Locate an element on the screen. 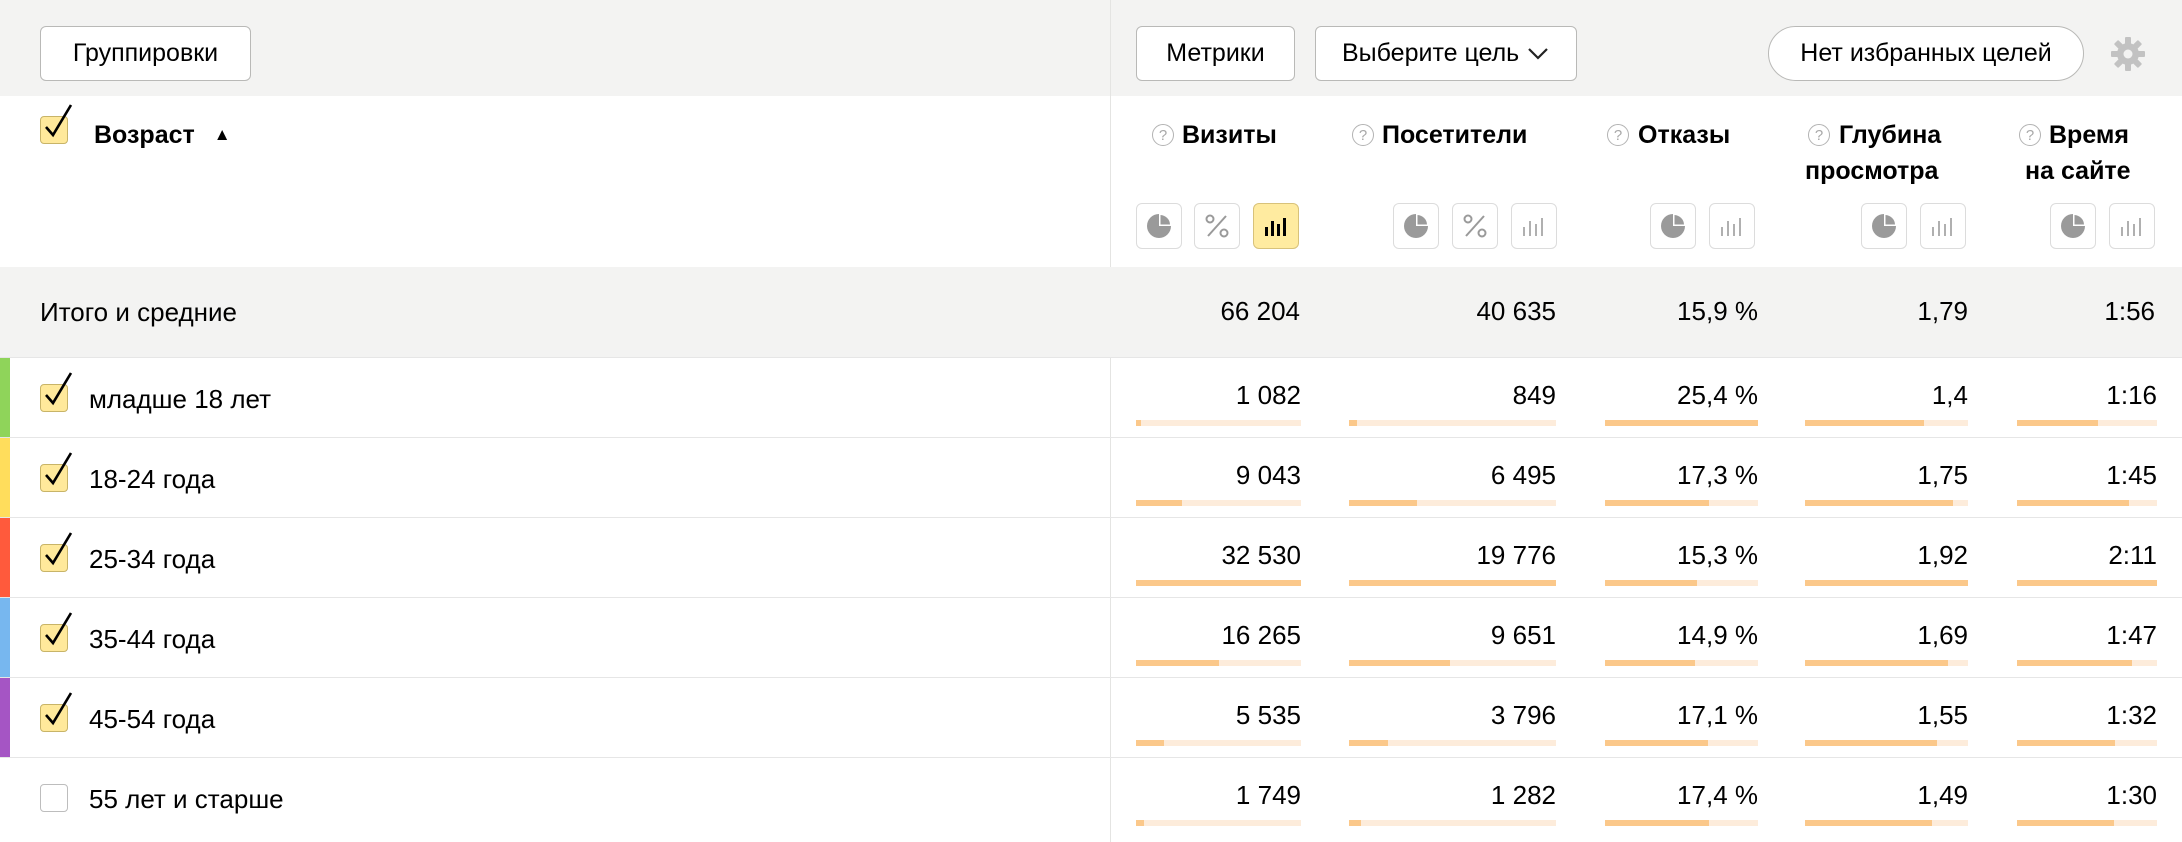 This screenshot has width=2182, height=842. table-row: младше 18 лет 1 082 849 25,4 % 1,4 1:16 is located at coordinates (1091, 397).